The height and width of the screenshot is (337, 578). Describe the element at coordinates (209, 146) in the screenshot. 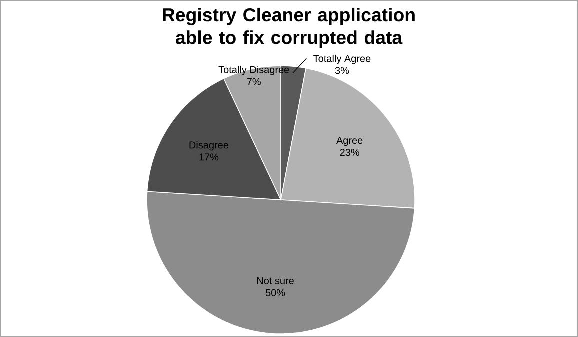

I see `slice-label: Disagree` at that location.